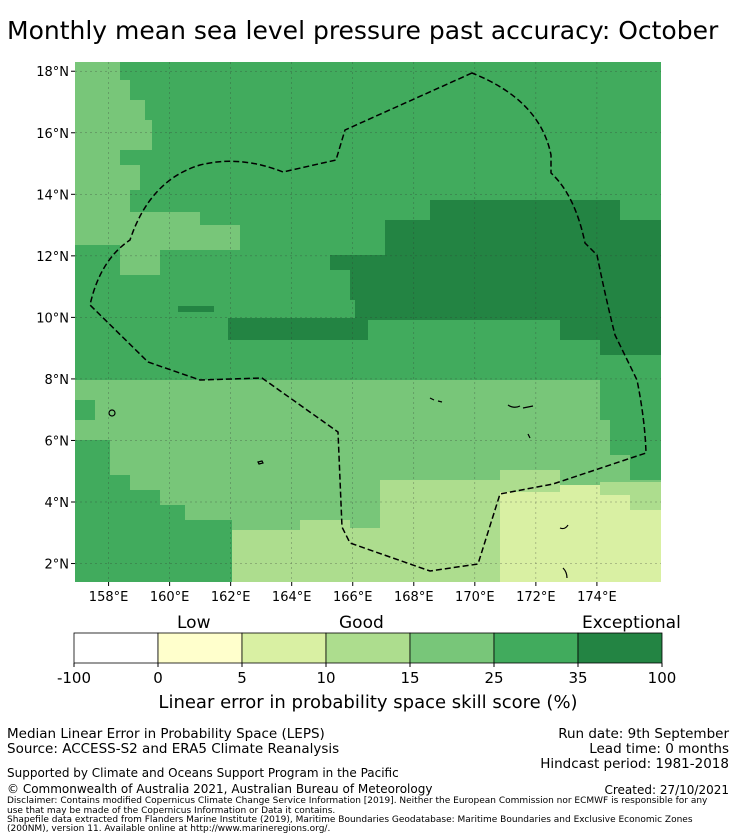 The width and height of the screenshot is (736, 839). Describe the element at coordinates (577, 678) in the screenshot. I see `colorbar-tick-label: 35` at that location.